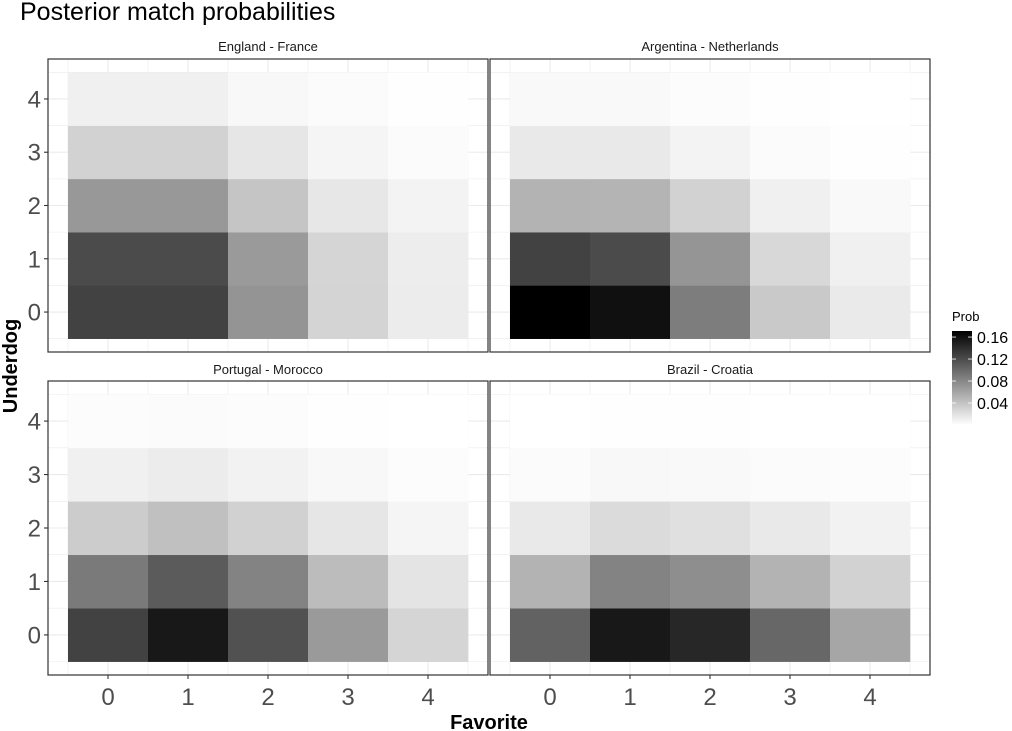 This screenshot has width=1012, height=731. I want to click on facet-strip-label: Portugal - Morocco, so click(268, 369).